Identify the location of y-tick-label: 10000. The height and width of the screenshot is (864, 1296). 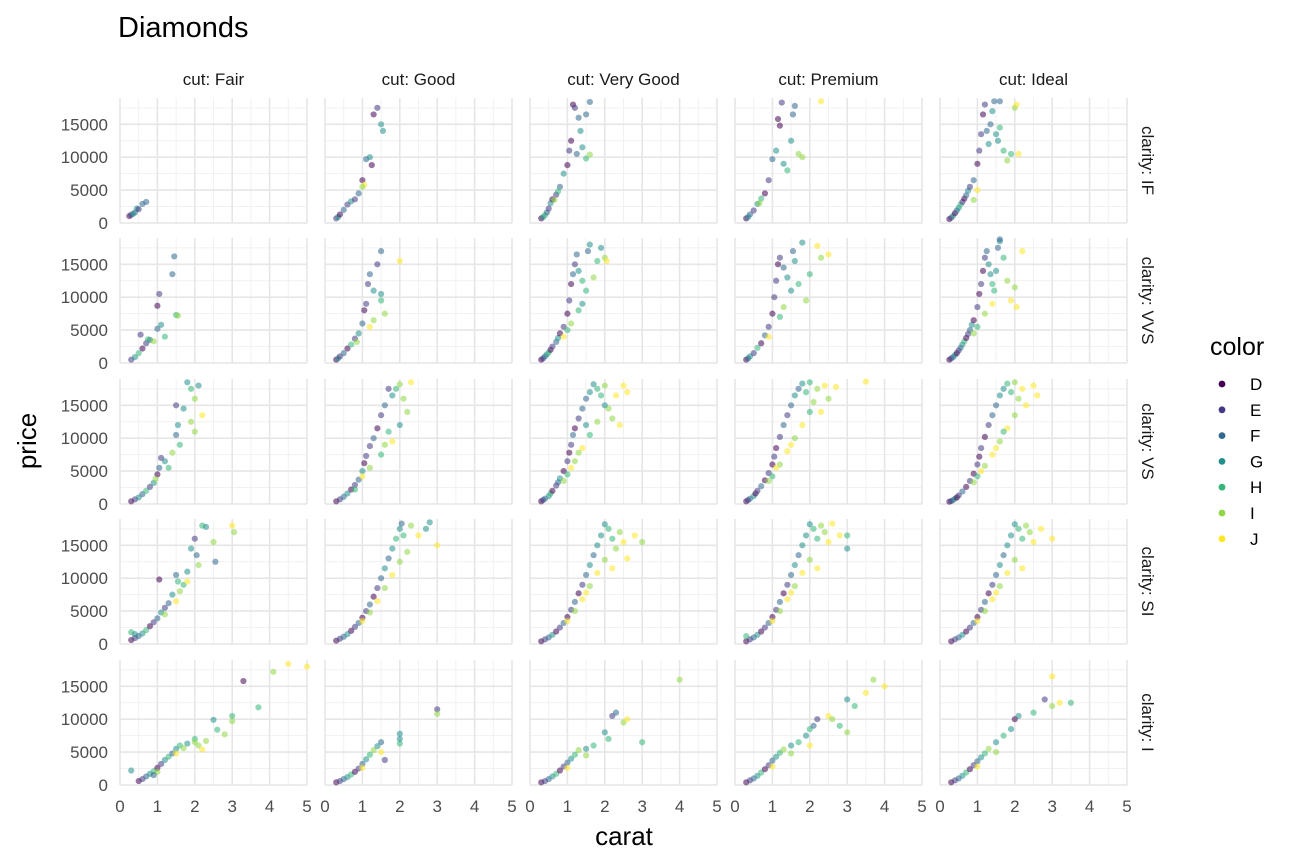
(84, 719).